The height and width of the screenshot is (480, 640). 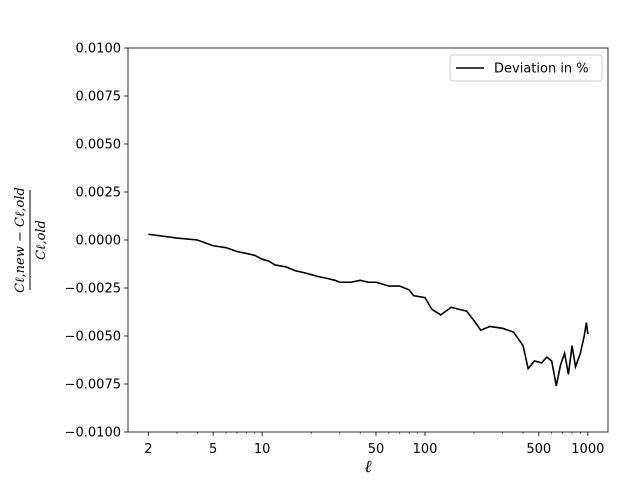 What do you see at coordinates (587, 449) in the screenshot?
I see `x-tick-label: 1000` at bounding box center [587, 449].